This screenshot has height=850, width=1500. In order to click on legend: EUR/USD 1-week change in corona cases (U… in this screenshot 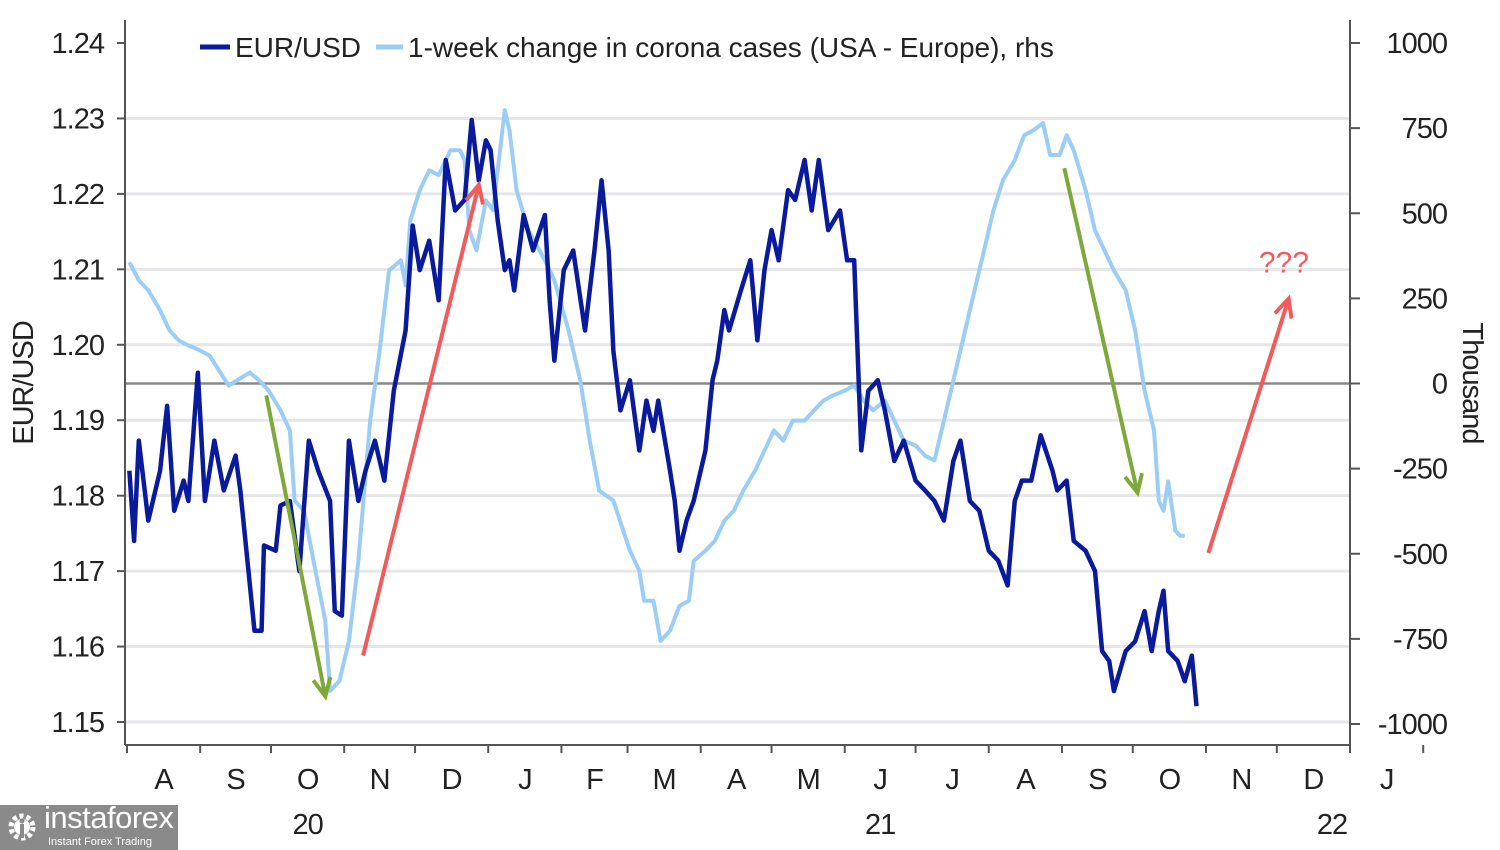, I will do `click(627, 47)`.